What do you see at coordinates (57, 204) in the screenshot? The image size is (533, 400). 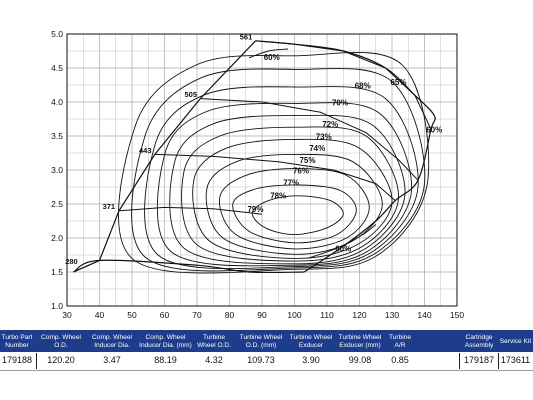 I see `y-tick-label: 2.5` at bounding box center [57, 204].